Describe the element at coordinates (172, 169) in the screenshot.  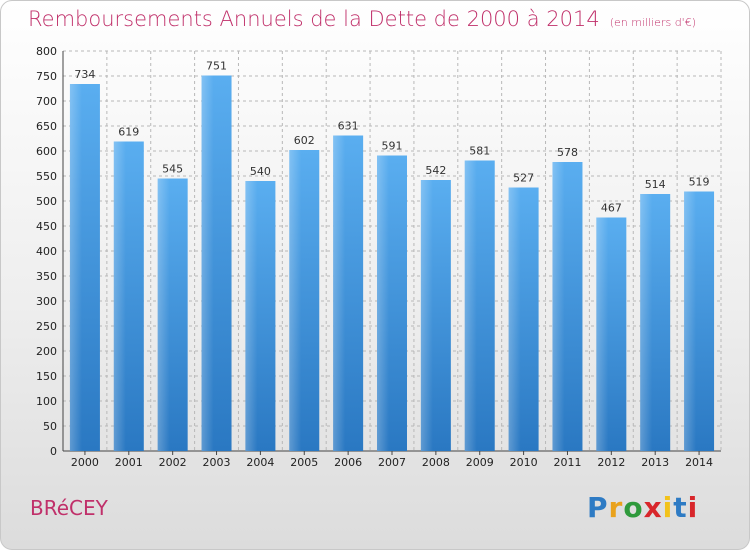
I see `bar-value-label: 545` at that location.